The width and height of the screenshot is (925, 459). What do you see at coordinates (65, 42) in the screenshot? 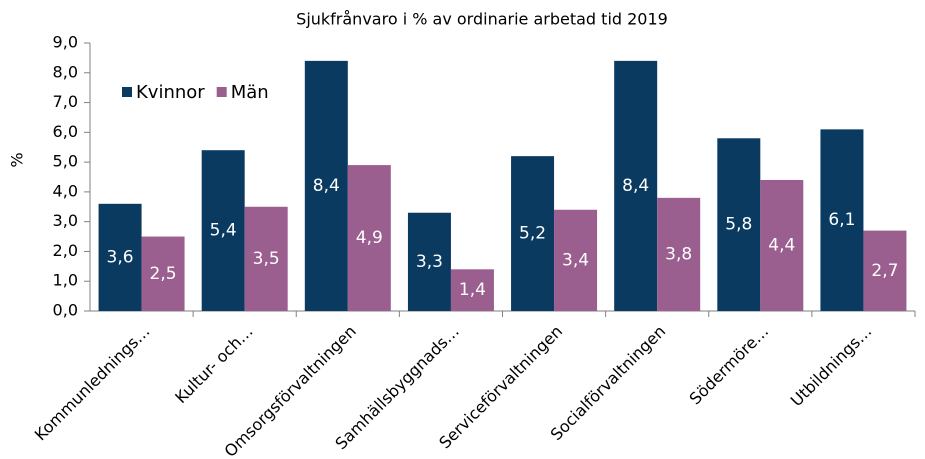
I see `y-tick-label: 9,0` at bounding box center [65, 42].